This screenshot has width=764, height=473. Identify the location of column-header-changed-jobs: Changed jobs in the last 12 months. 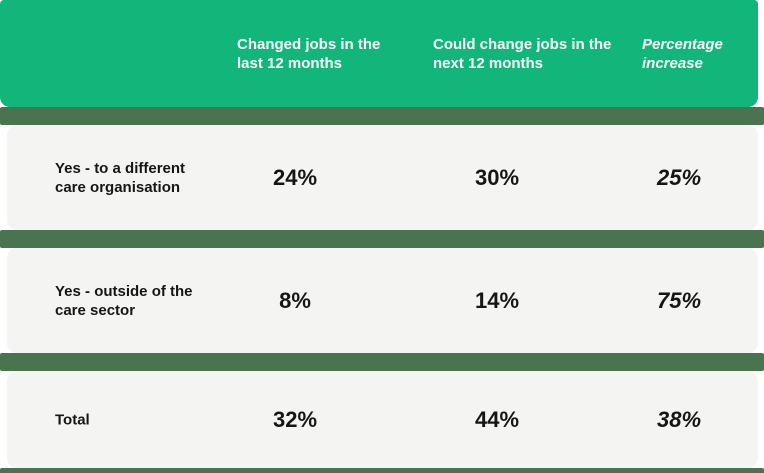
(308, 54).